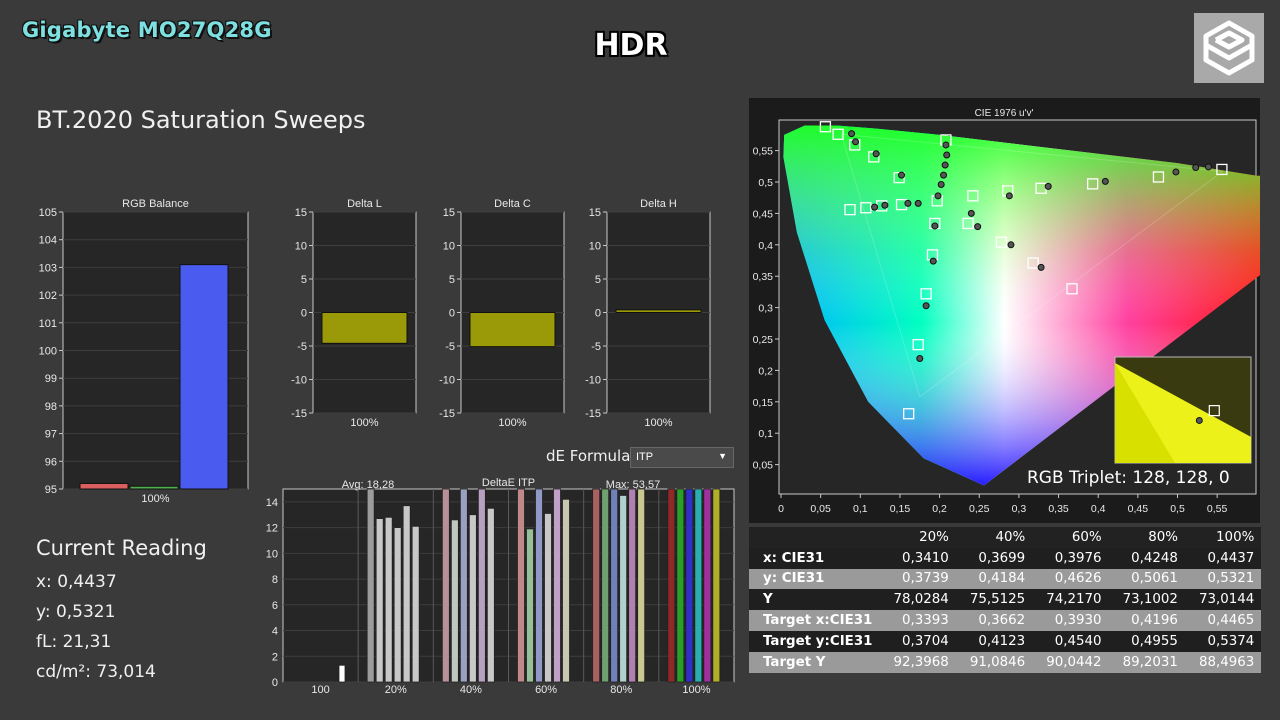 This screenshot has height=720, width=1280. What do you see at coordinates (275, 657) in the screenshot?
I see `deltae-tick-label: 2` at bounding box center [275, 657].